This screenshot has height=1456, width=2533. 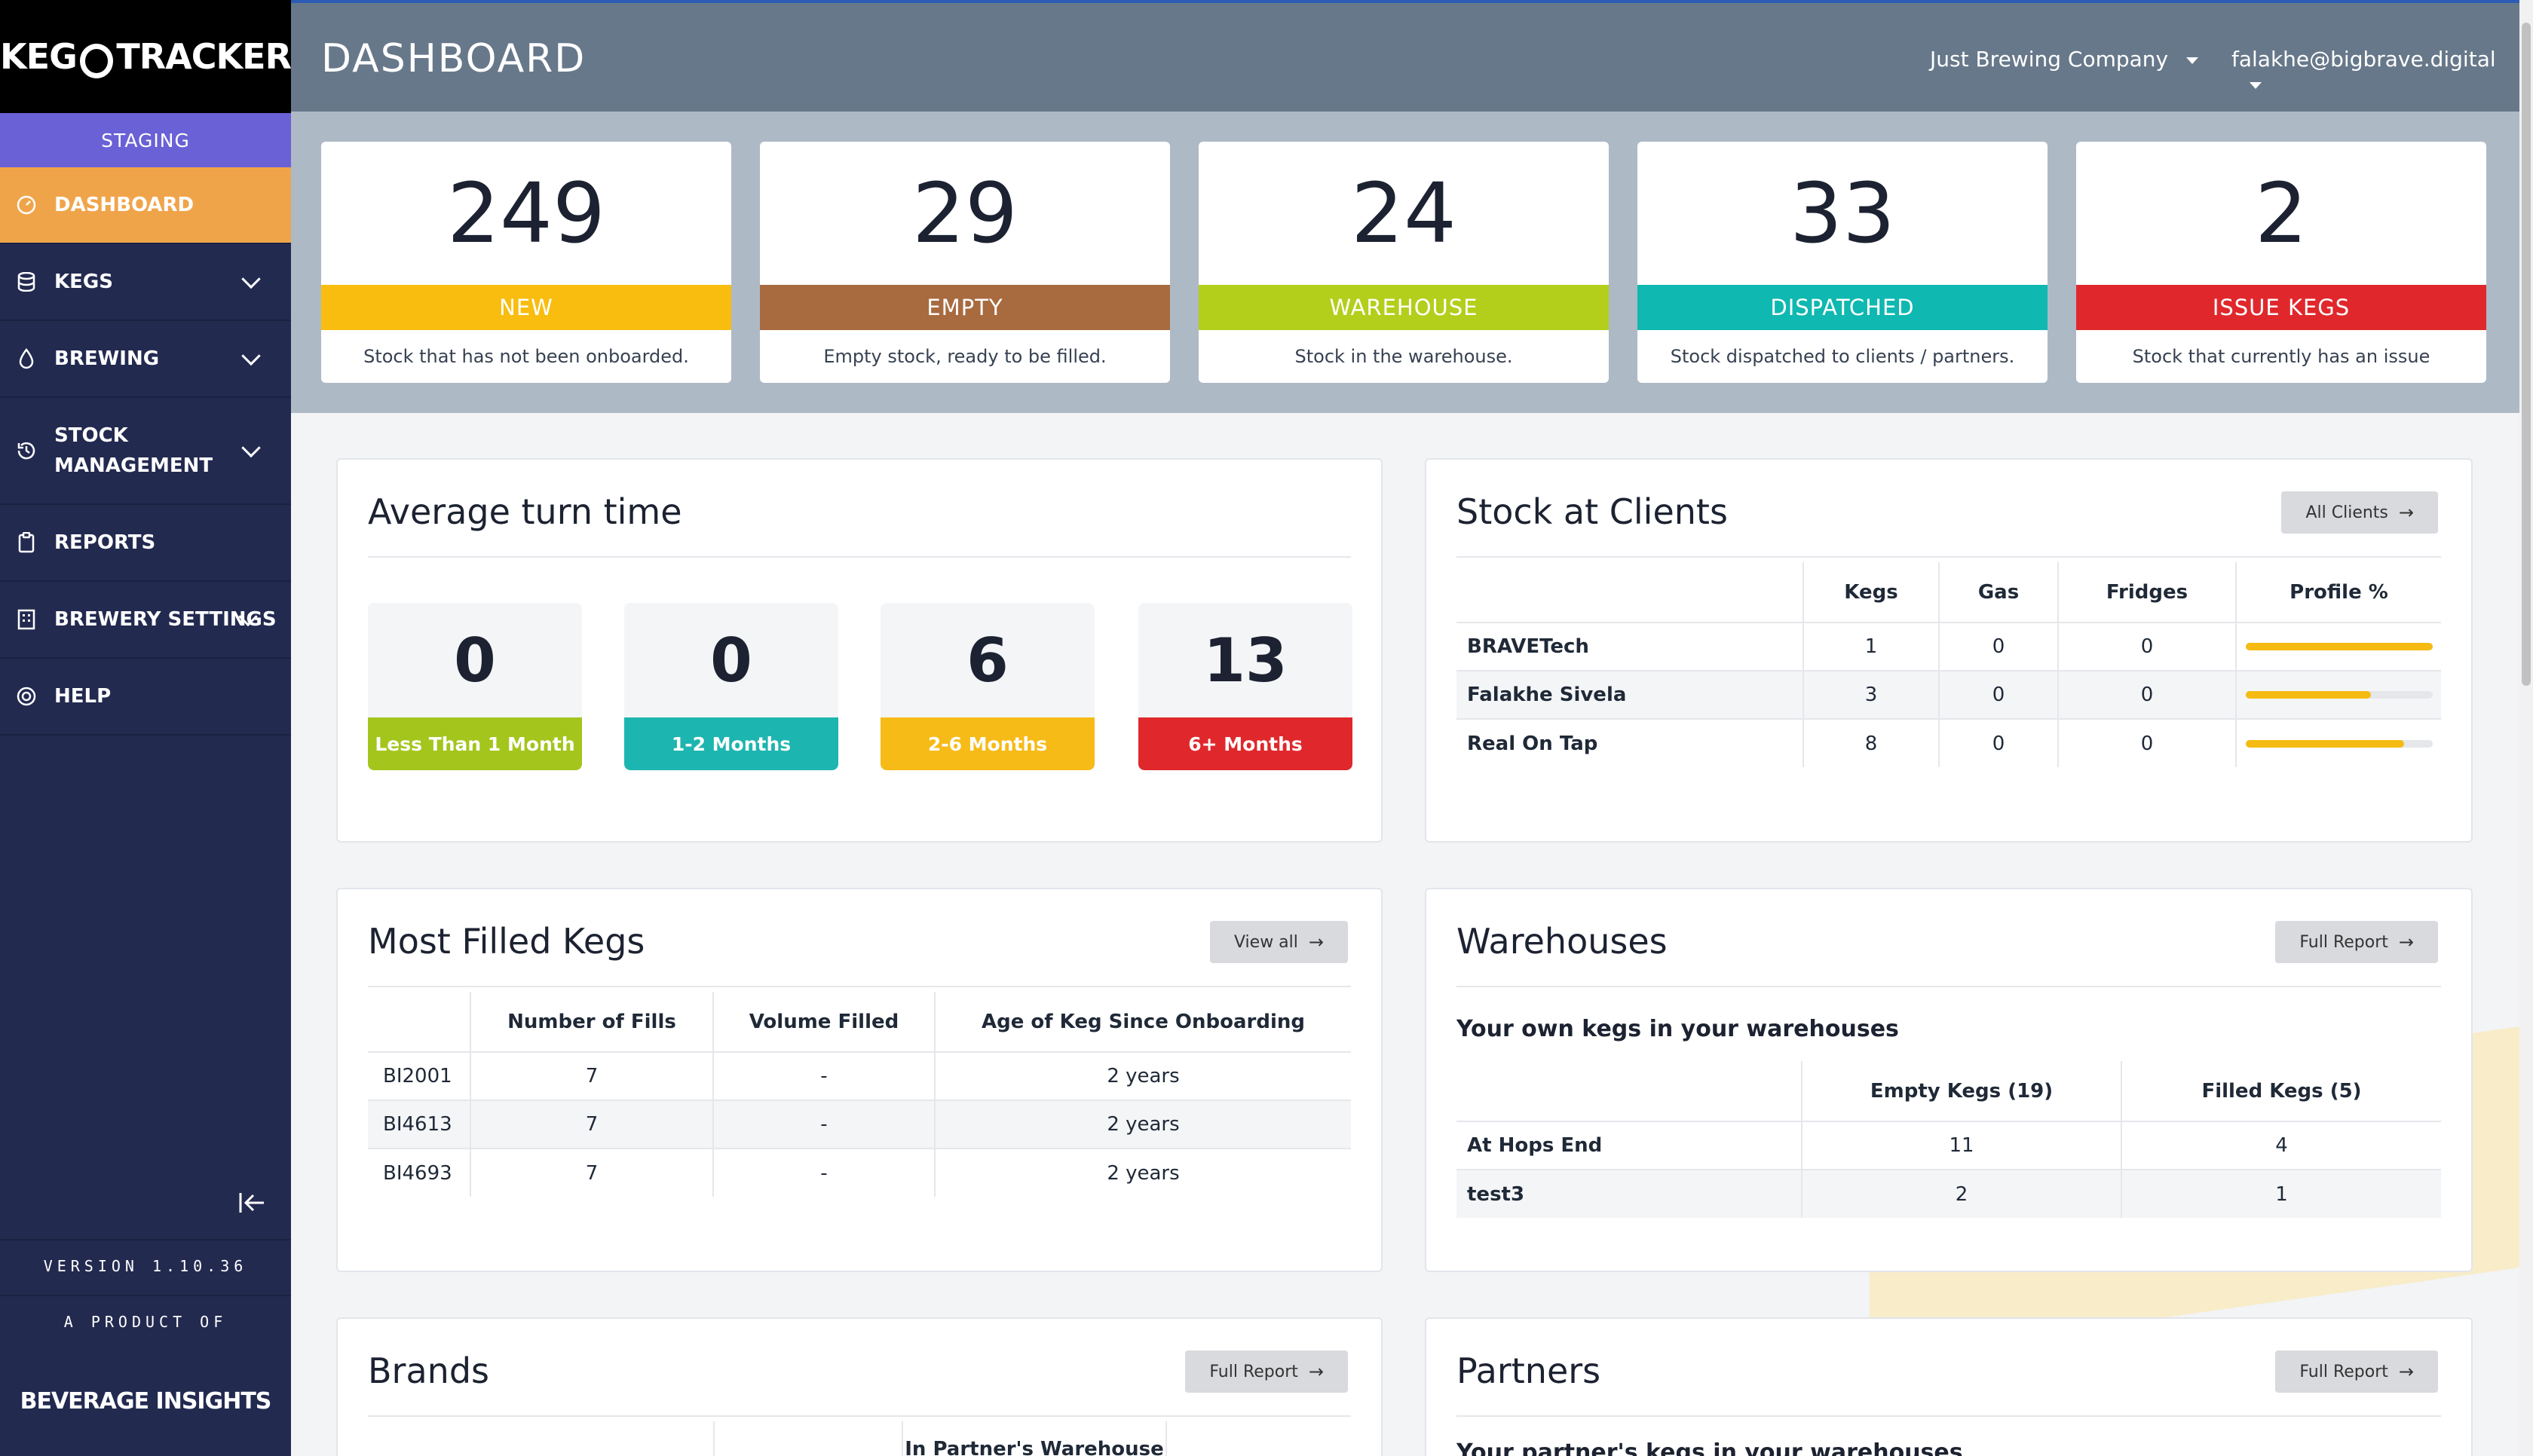 I want to click on column-header: In Partner's Warehouse, so click(x=1034, y=1447).